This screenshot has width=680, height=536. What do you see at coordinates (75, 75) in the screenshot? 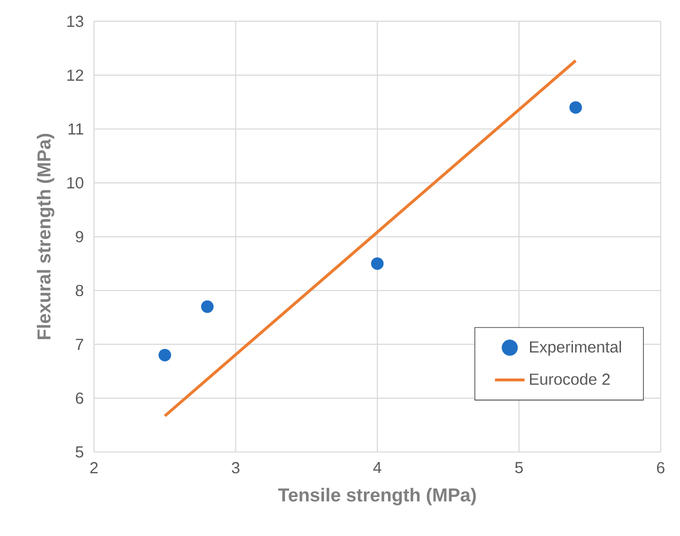
I see `y-tick-label: 12` at bounding box center [75, 75].